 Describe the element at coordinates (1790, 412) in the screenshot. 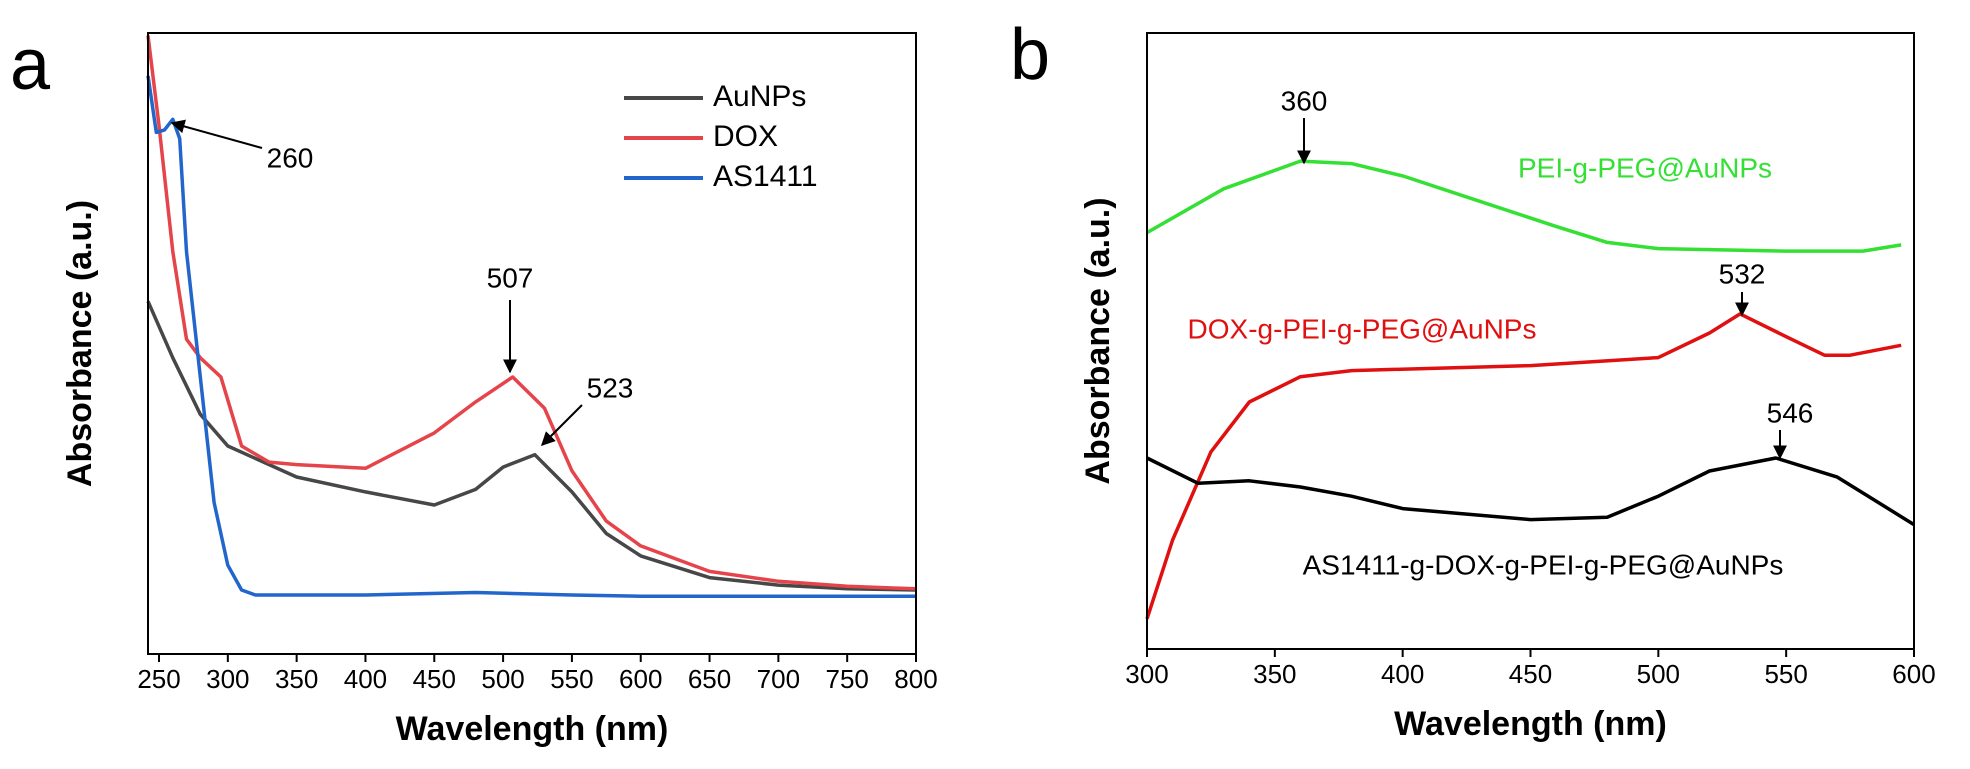

I see `annotation: 546` at that location.